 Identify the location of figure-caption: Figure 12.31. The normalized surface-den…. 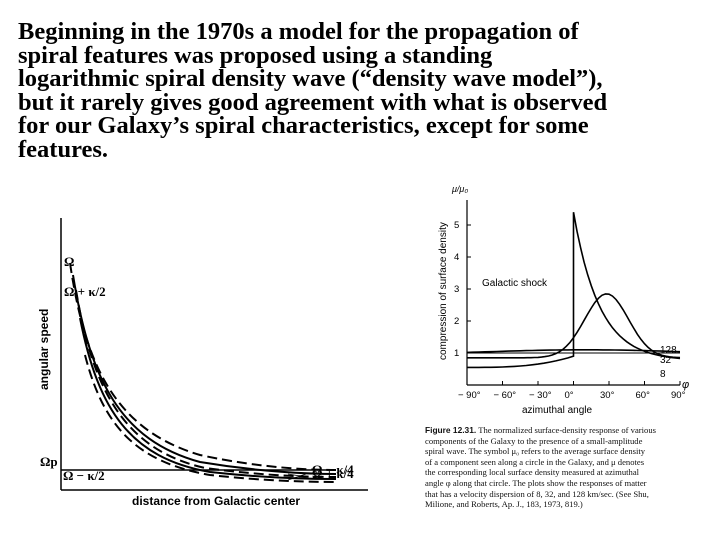
(569, 467).